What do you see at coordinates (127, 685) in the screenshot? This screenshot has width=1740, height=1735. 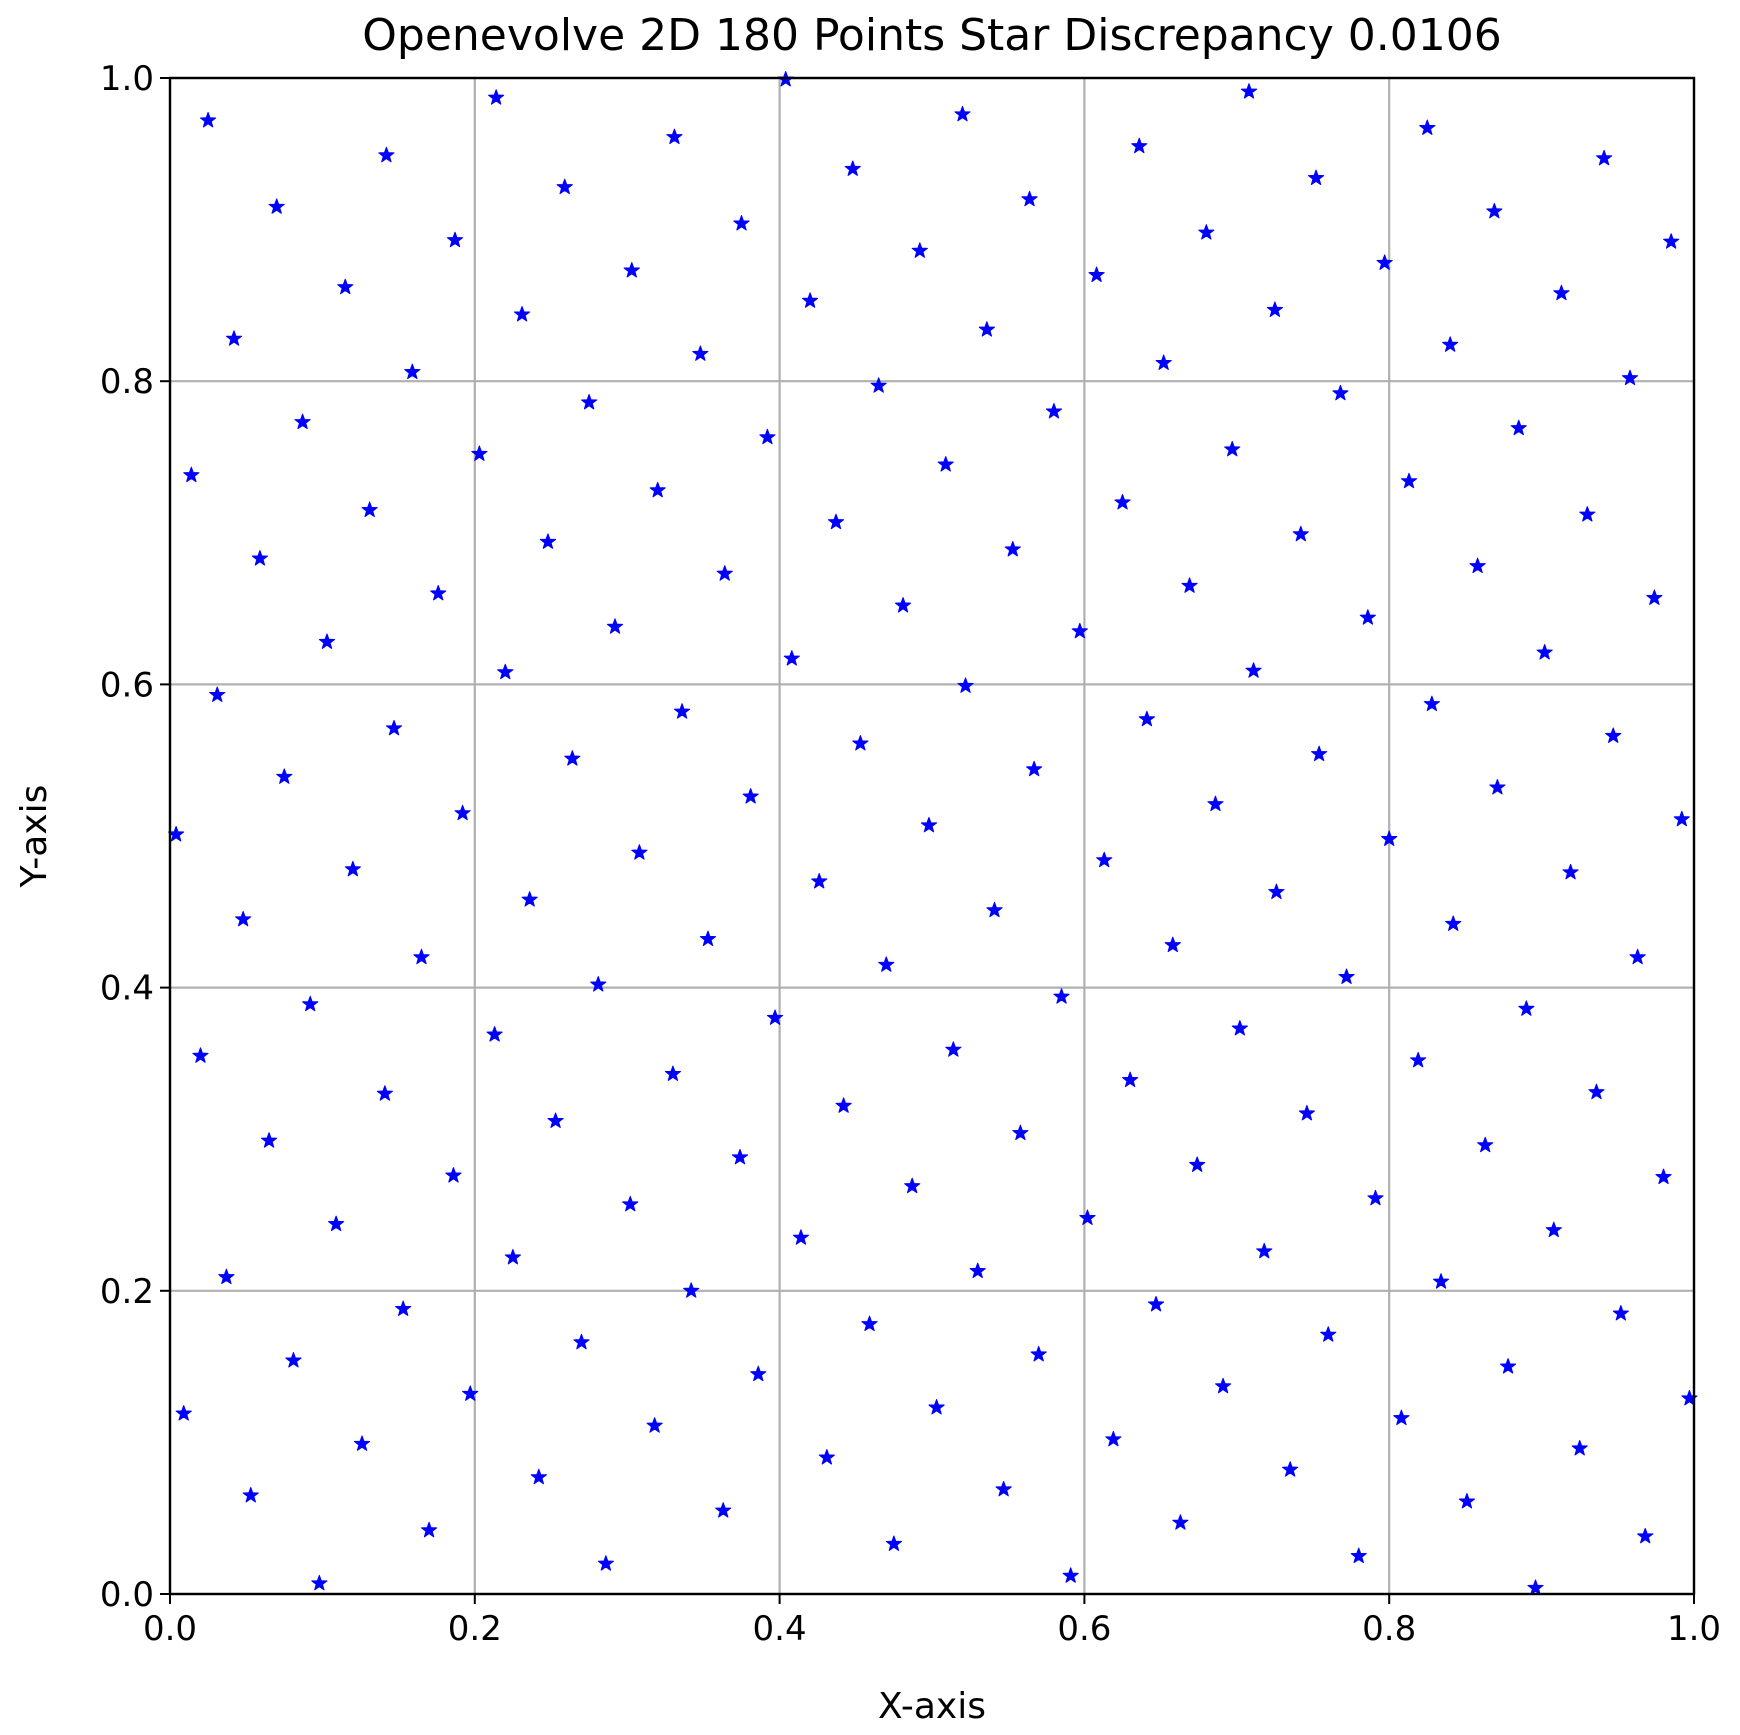 I see `y-tick-label: 0.6` at bounding box center [127, 685].